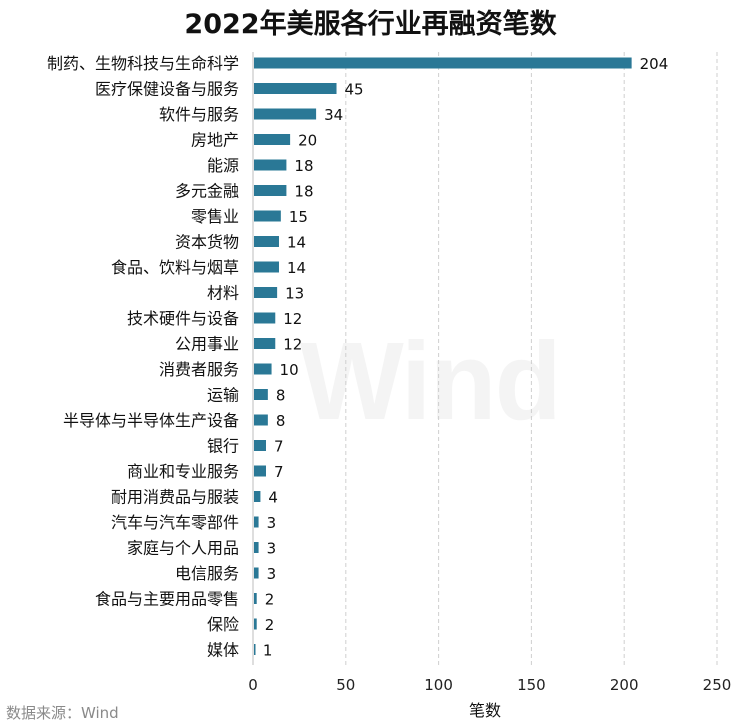 This screenshot has height=726, width=741. I want to click on category-label: 半导体与半导体生产设备, so click(151, 420).